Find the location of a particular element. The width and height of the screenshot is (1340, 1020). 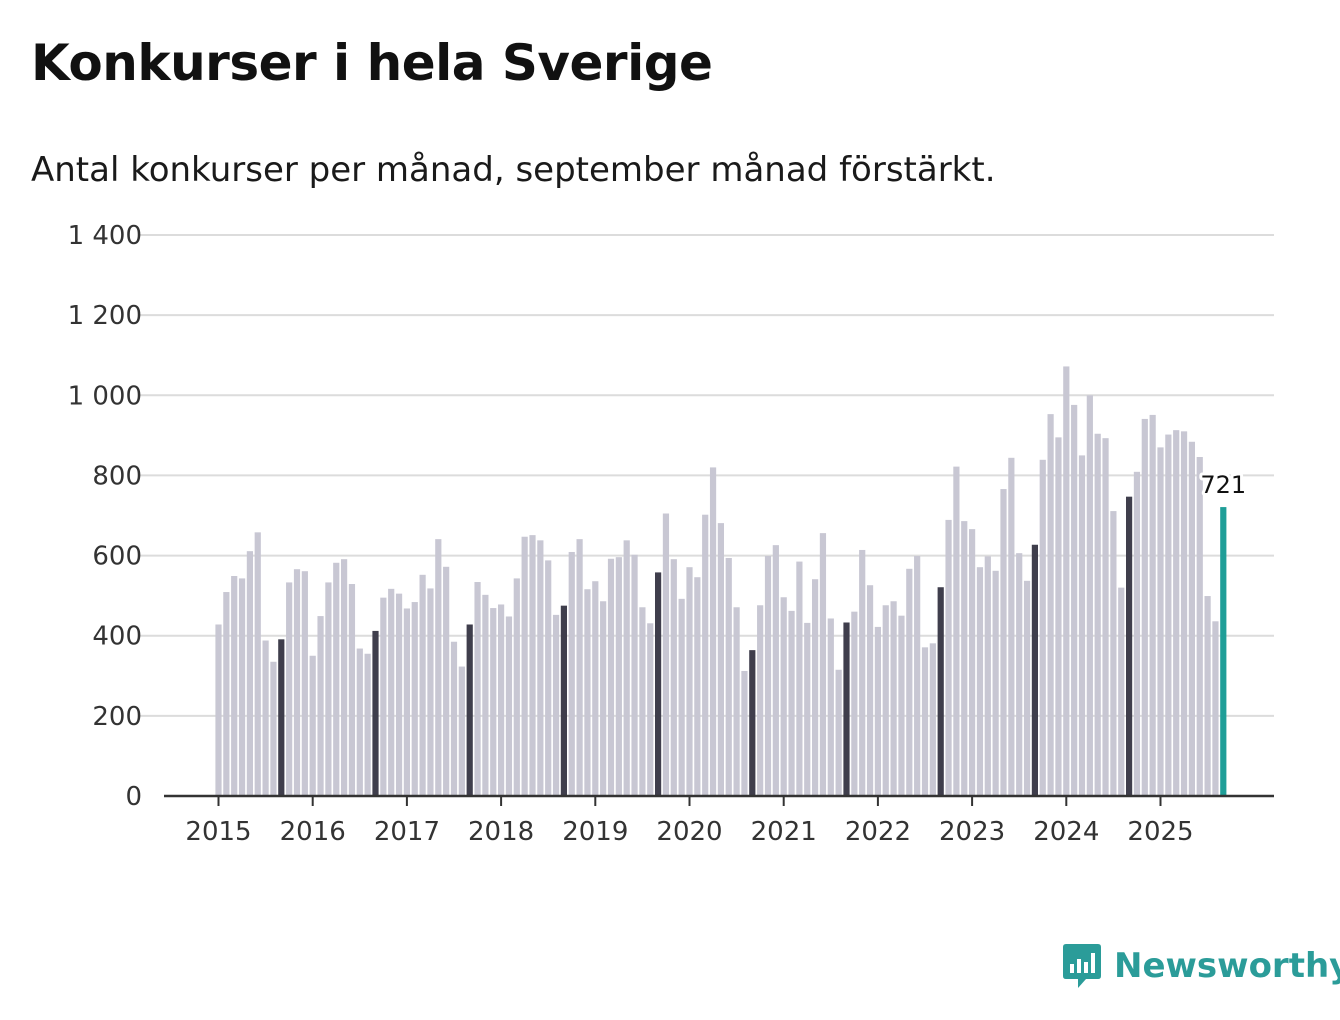

x-tick-label: 2023 is located at coordinates (972, 832).